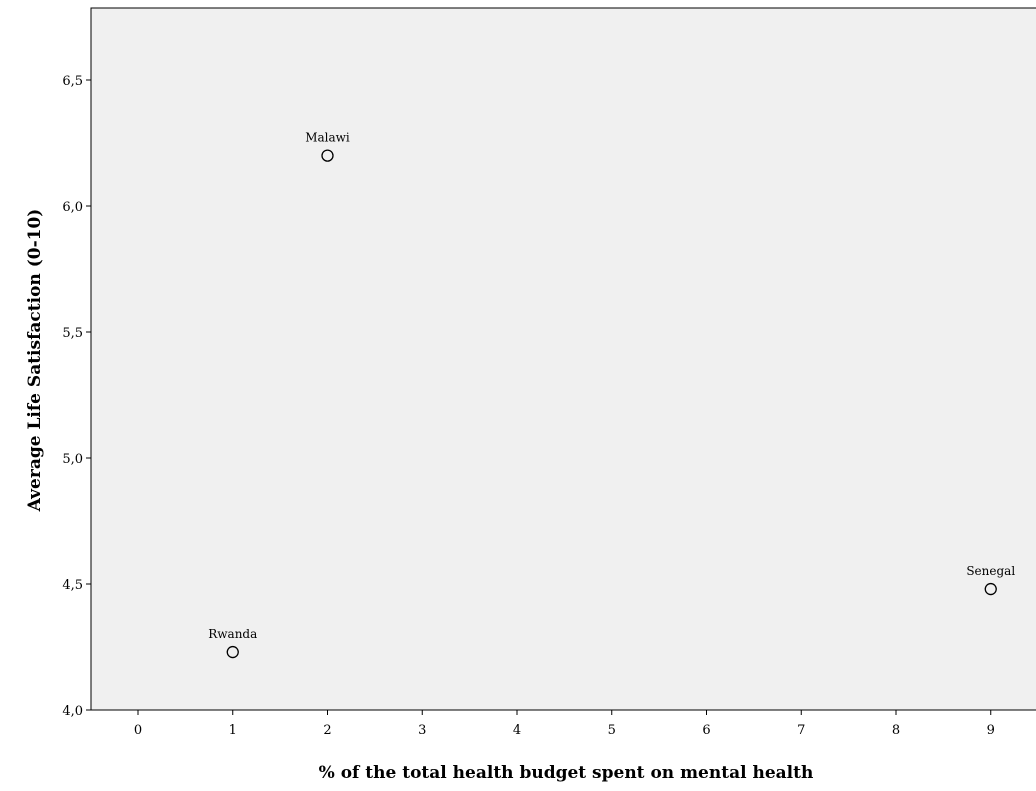  Describe the element at coordinates (991, 730) in the screenshot. I see `x-tick-label: 9` at that location.